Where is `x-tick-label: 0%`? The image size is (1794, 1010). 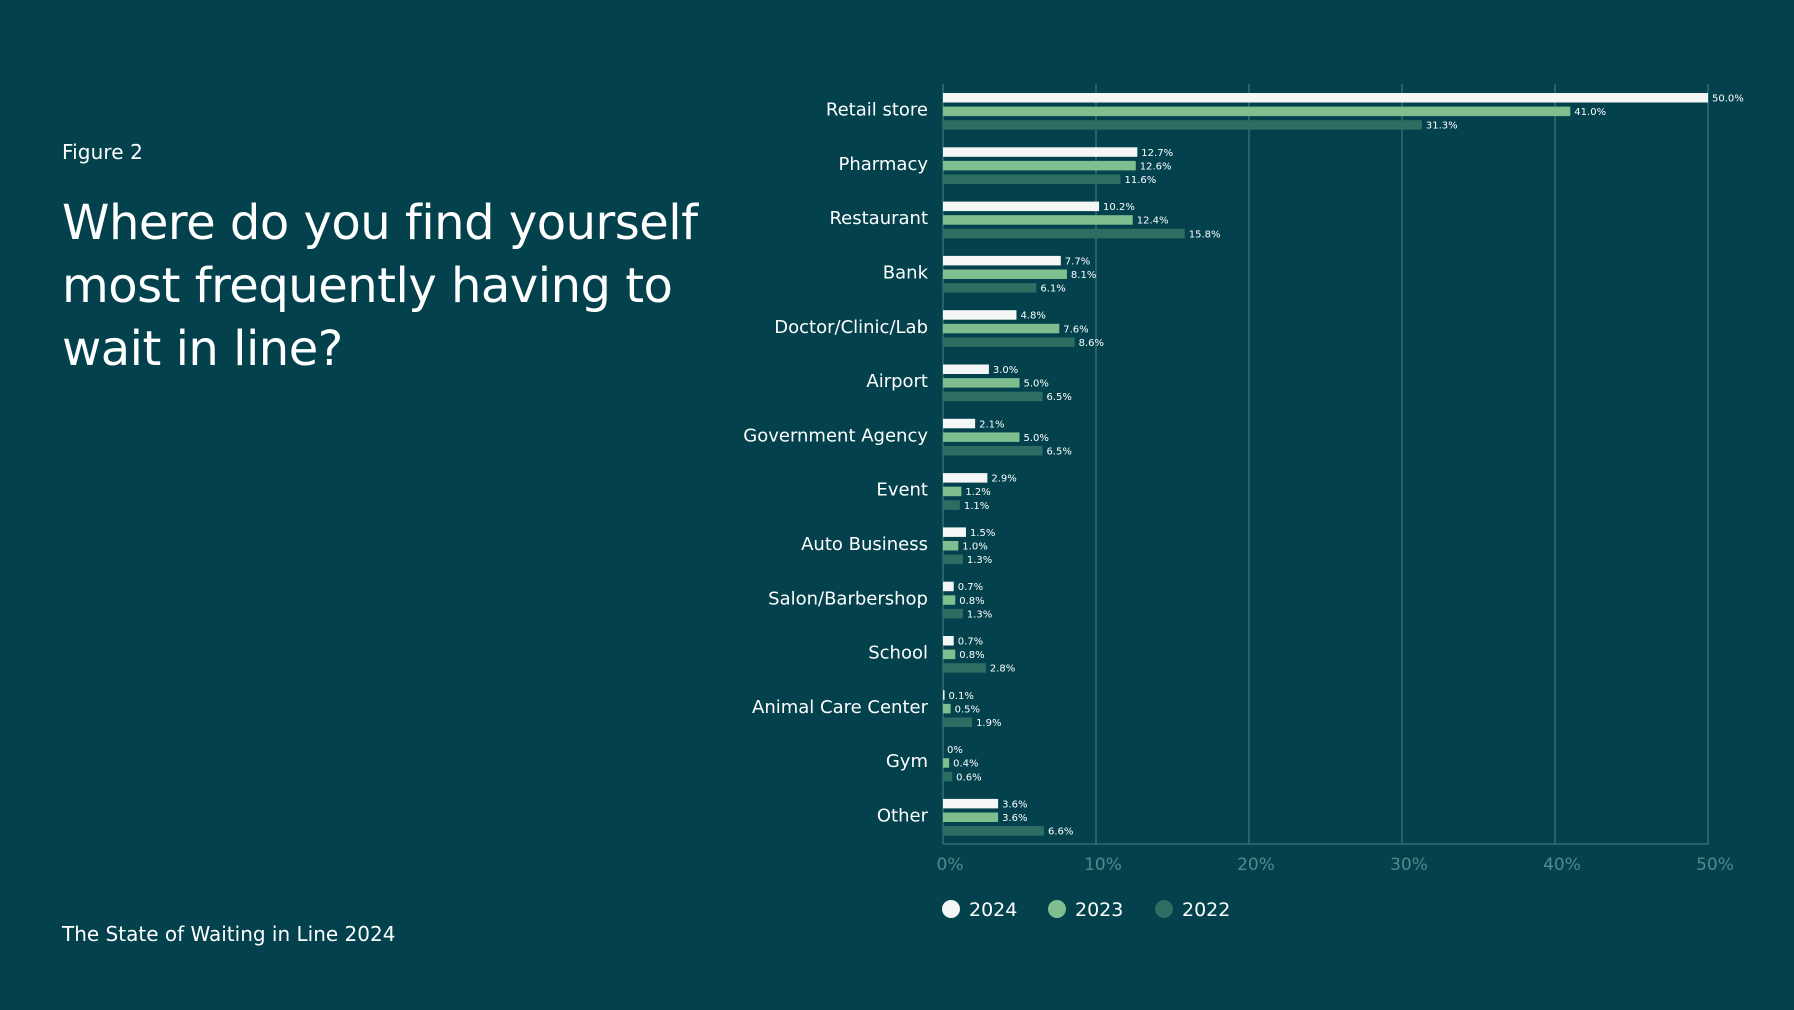
x-tick-label: 0% is located at coordinates (950, 865).